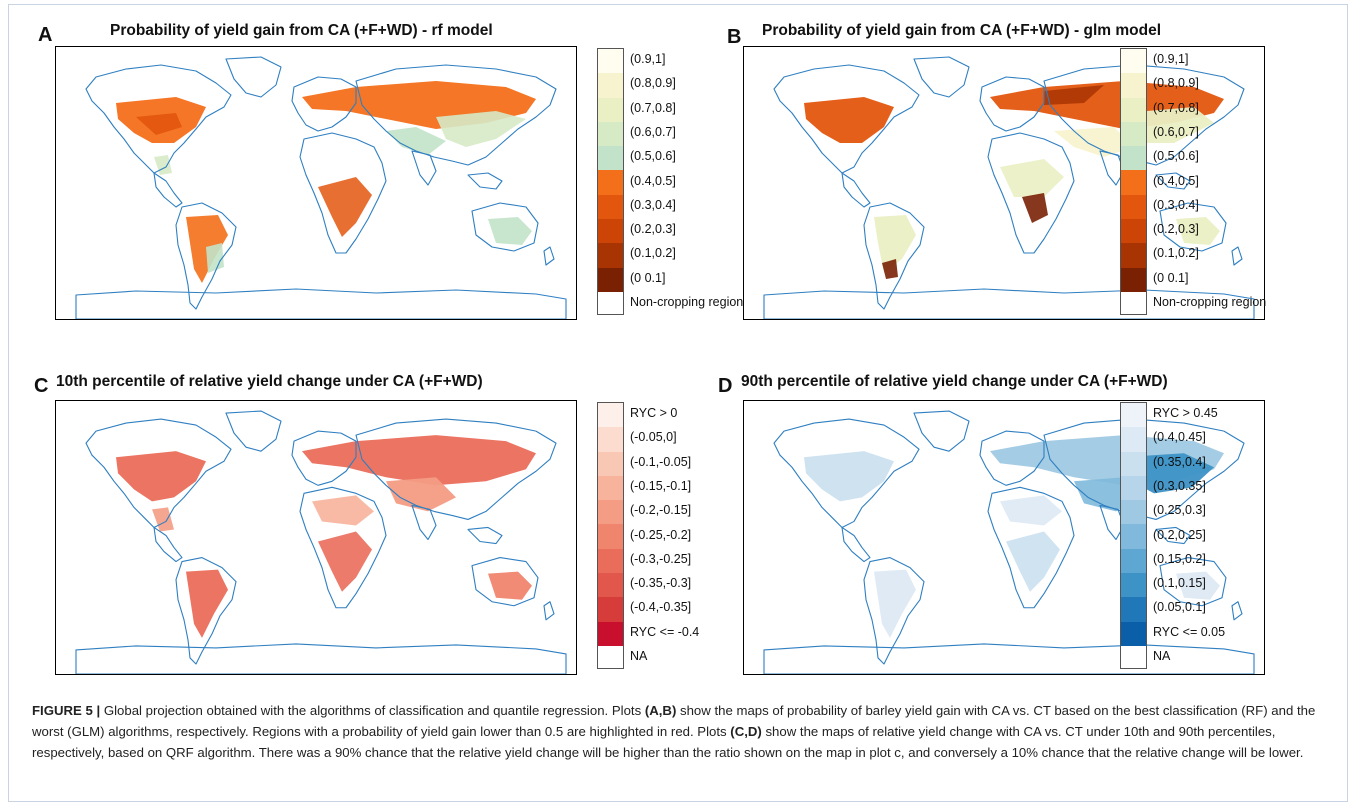  I want to click on legend-label: Non-cropping region, so click(687, 302).